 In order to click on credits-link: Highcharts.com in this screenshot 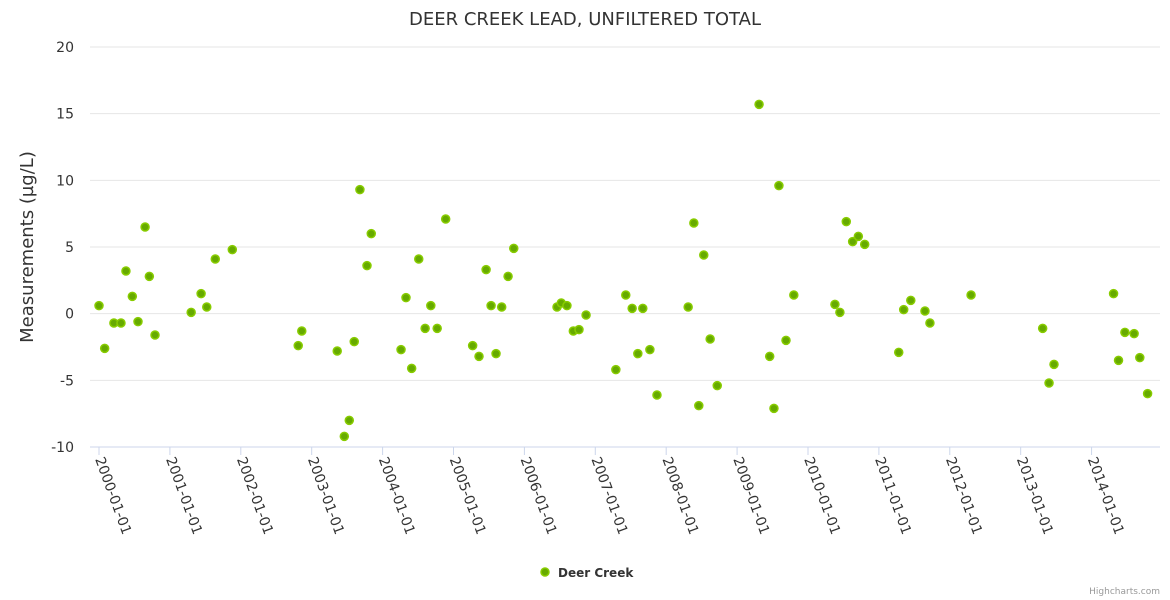, I will do `click(1124, 592)`.